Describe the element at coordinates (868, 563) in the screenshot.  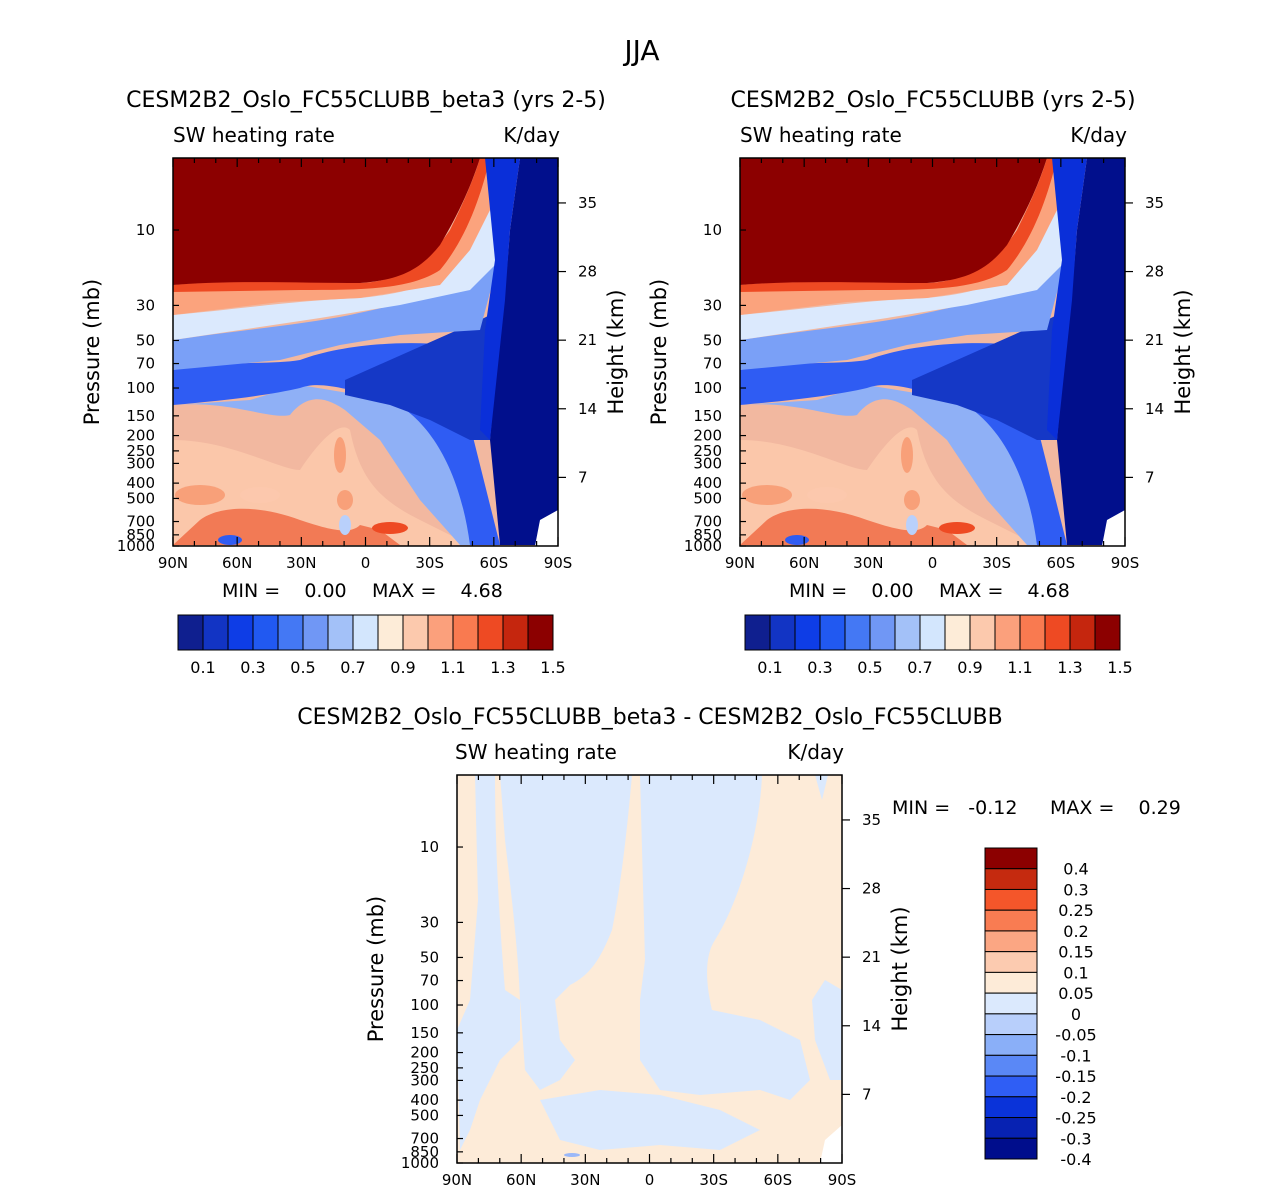
I see `x-tick-label: 30N` at that location.